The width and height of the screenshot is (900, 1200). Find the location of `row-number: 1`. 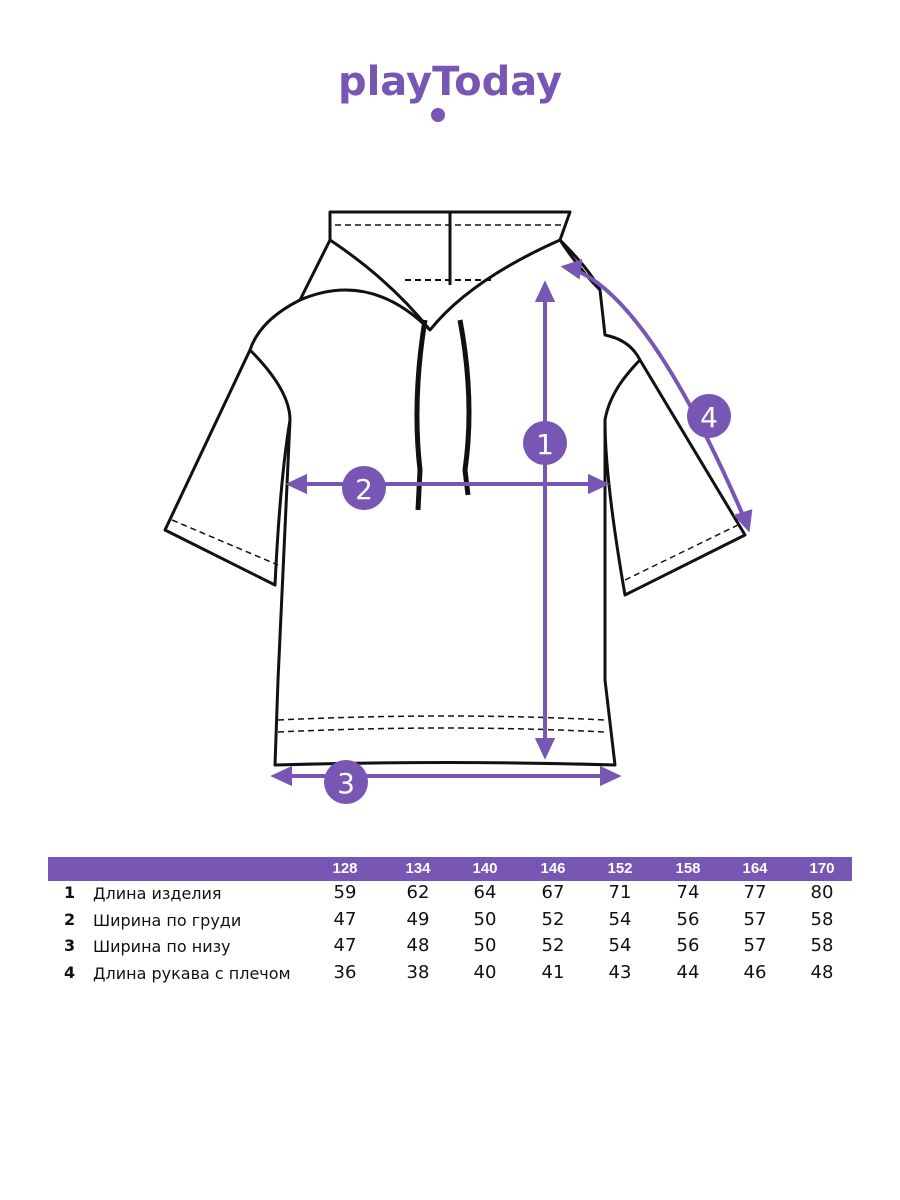

row-number: 1 is located at coordinates (70, 892).